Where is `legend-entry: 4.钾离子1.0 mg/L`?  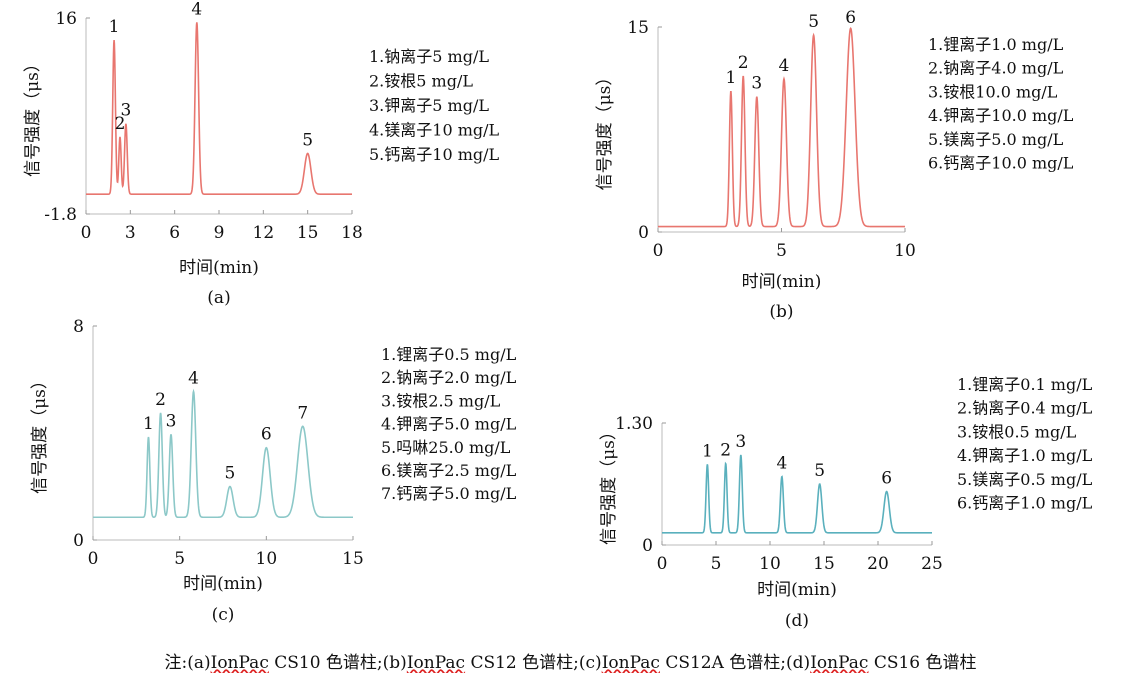 legend-entry: 4.钾离子1.0 mg/L is located at coordinates (1025, 455).